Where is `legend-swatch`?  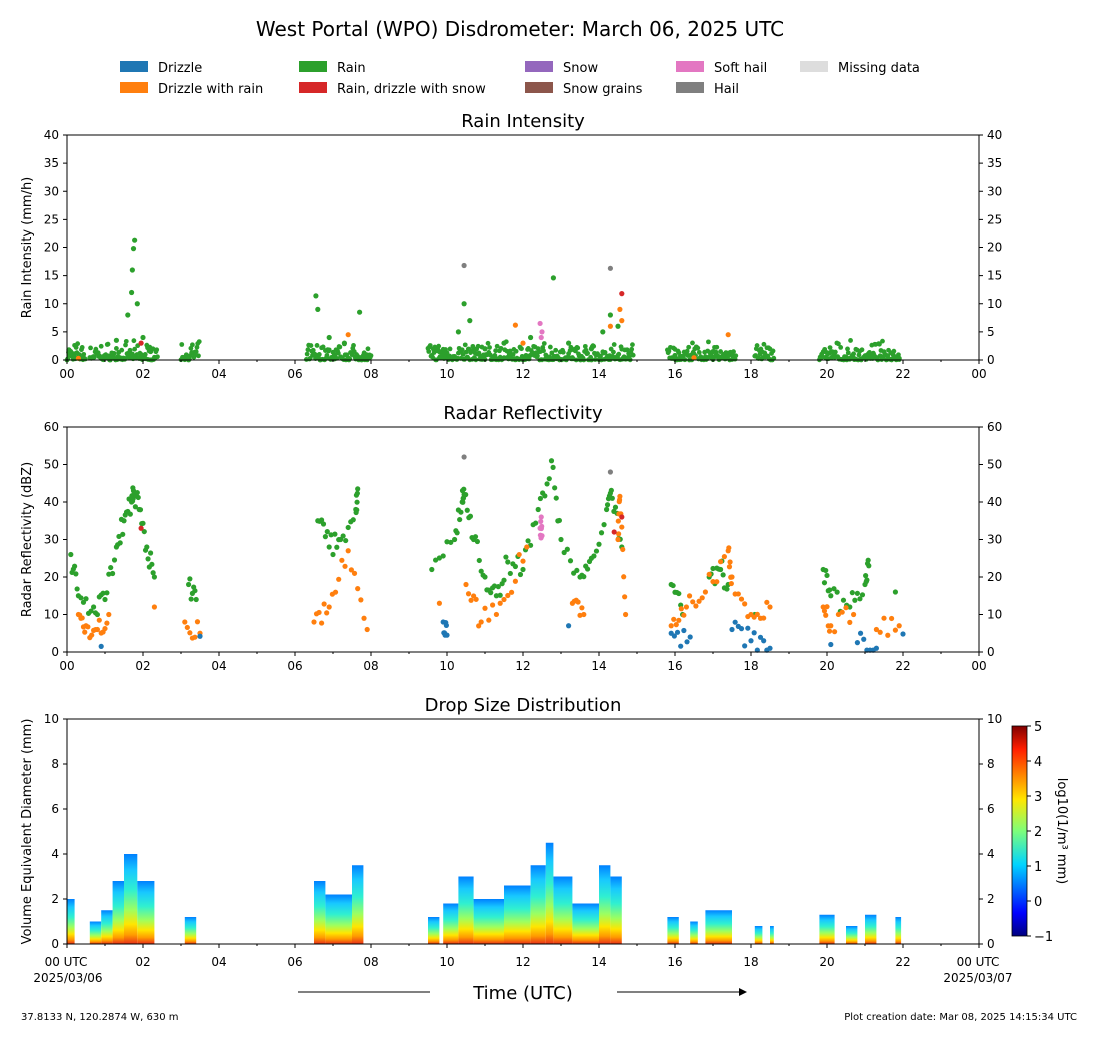 legend-swatch is located at coordinates (690, 87).